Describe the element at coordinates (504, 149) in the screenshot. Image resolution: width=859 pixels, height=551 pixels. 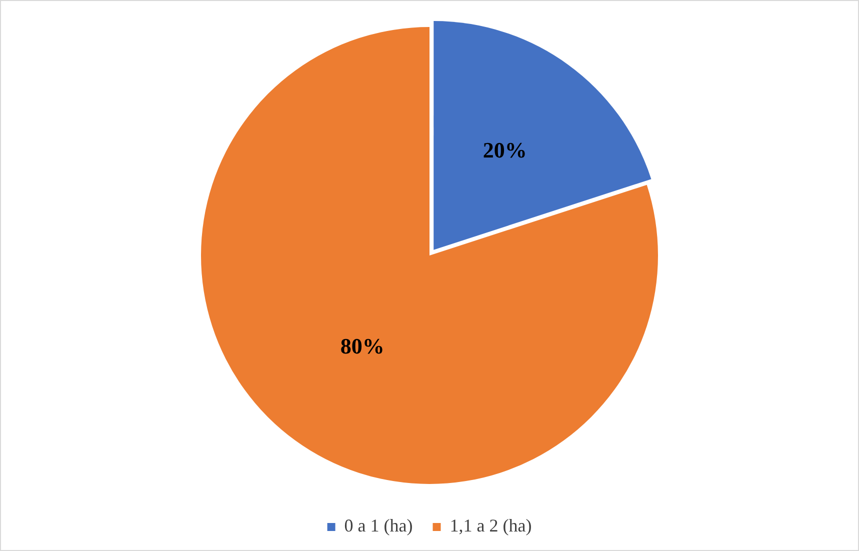
I see `data-label: 20%` at that location.